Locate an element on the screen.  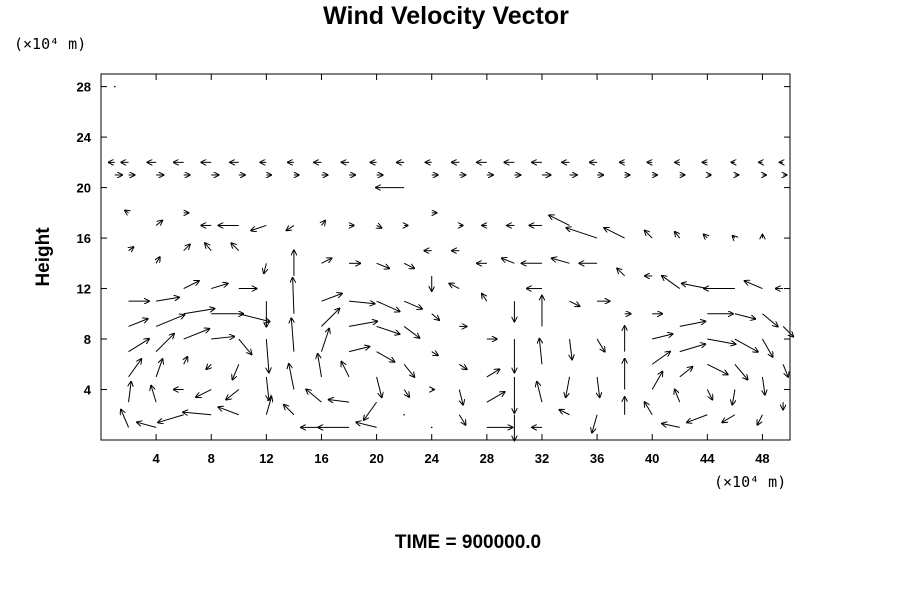
y-tick-label: 8 is located at coordinates (87, 339).